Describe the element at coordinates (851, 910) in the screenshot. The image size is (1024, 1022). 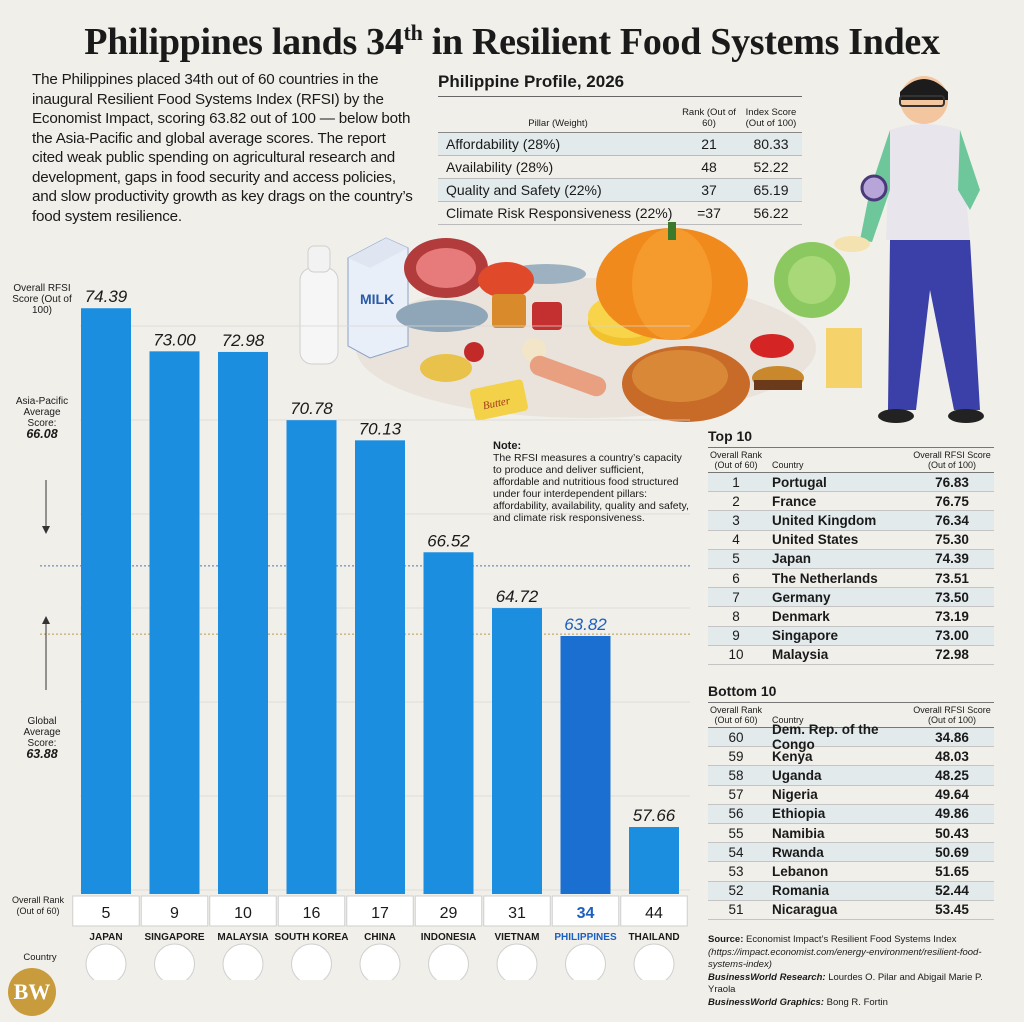
I see `bottom10-row: 51 Nicaragua 53.45` at that location.